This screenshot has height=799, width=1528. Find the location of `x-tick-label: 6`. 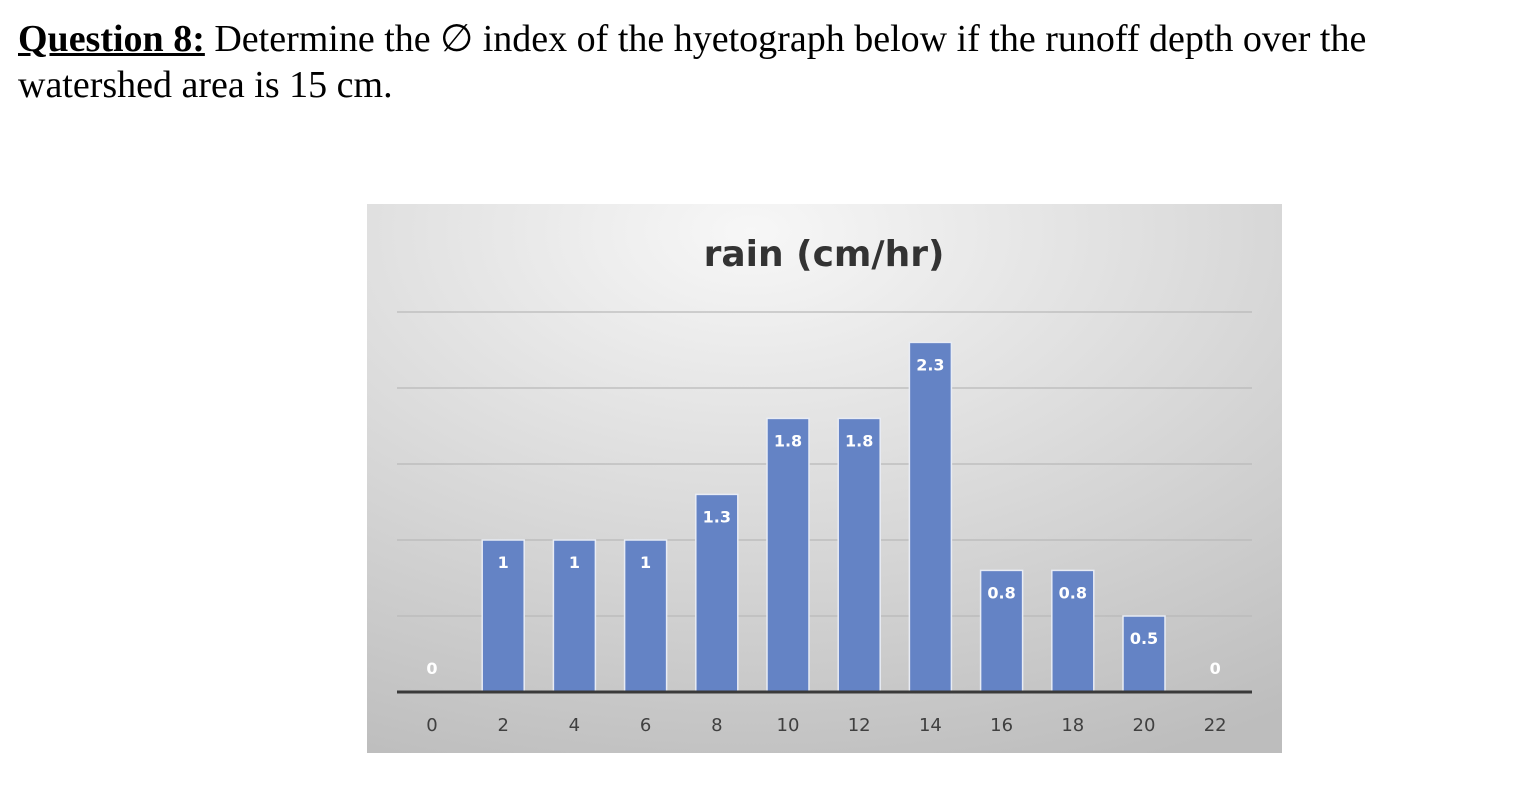

x-tick-label: 6 is located at coordinates (645, 725).